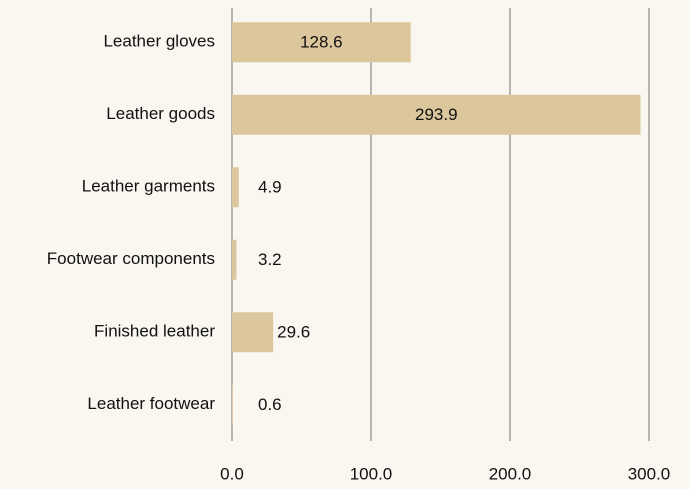 This screenshot has width=690, height=489. I want to click on data-label: 128.6, so click(321, 42).